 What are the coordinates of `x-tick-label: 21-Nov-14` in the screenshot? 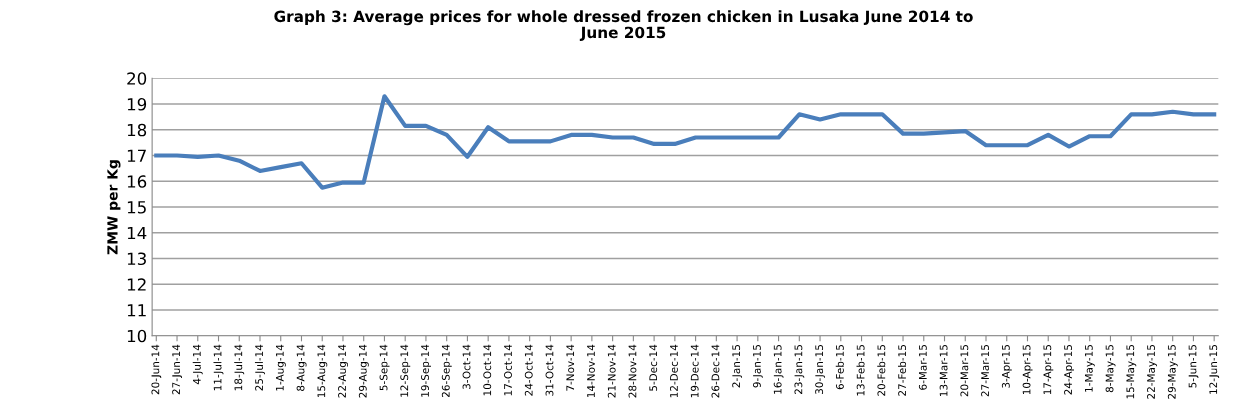 It's located at (611, 371).